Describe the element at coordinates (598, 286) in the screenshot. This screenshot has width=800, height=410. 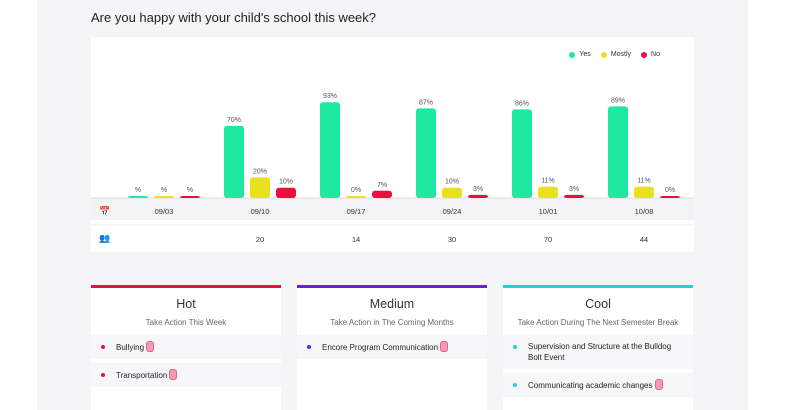
I see `card-cool-accent` at that location.